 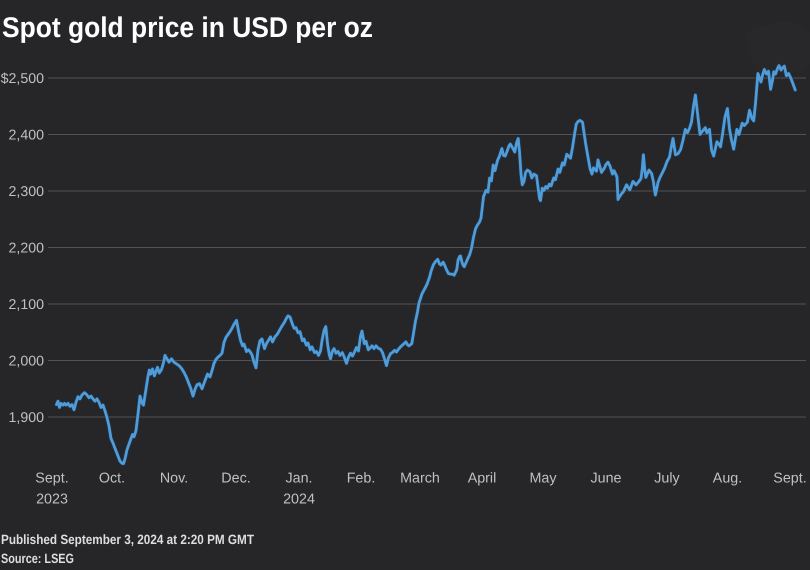 What do you see at coordinates (605, 479) in the screenshot?
I see `svg-text: June` at bounding box center [605, 479].